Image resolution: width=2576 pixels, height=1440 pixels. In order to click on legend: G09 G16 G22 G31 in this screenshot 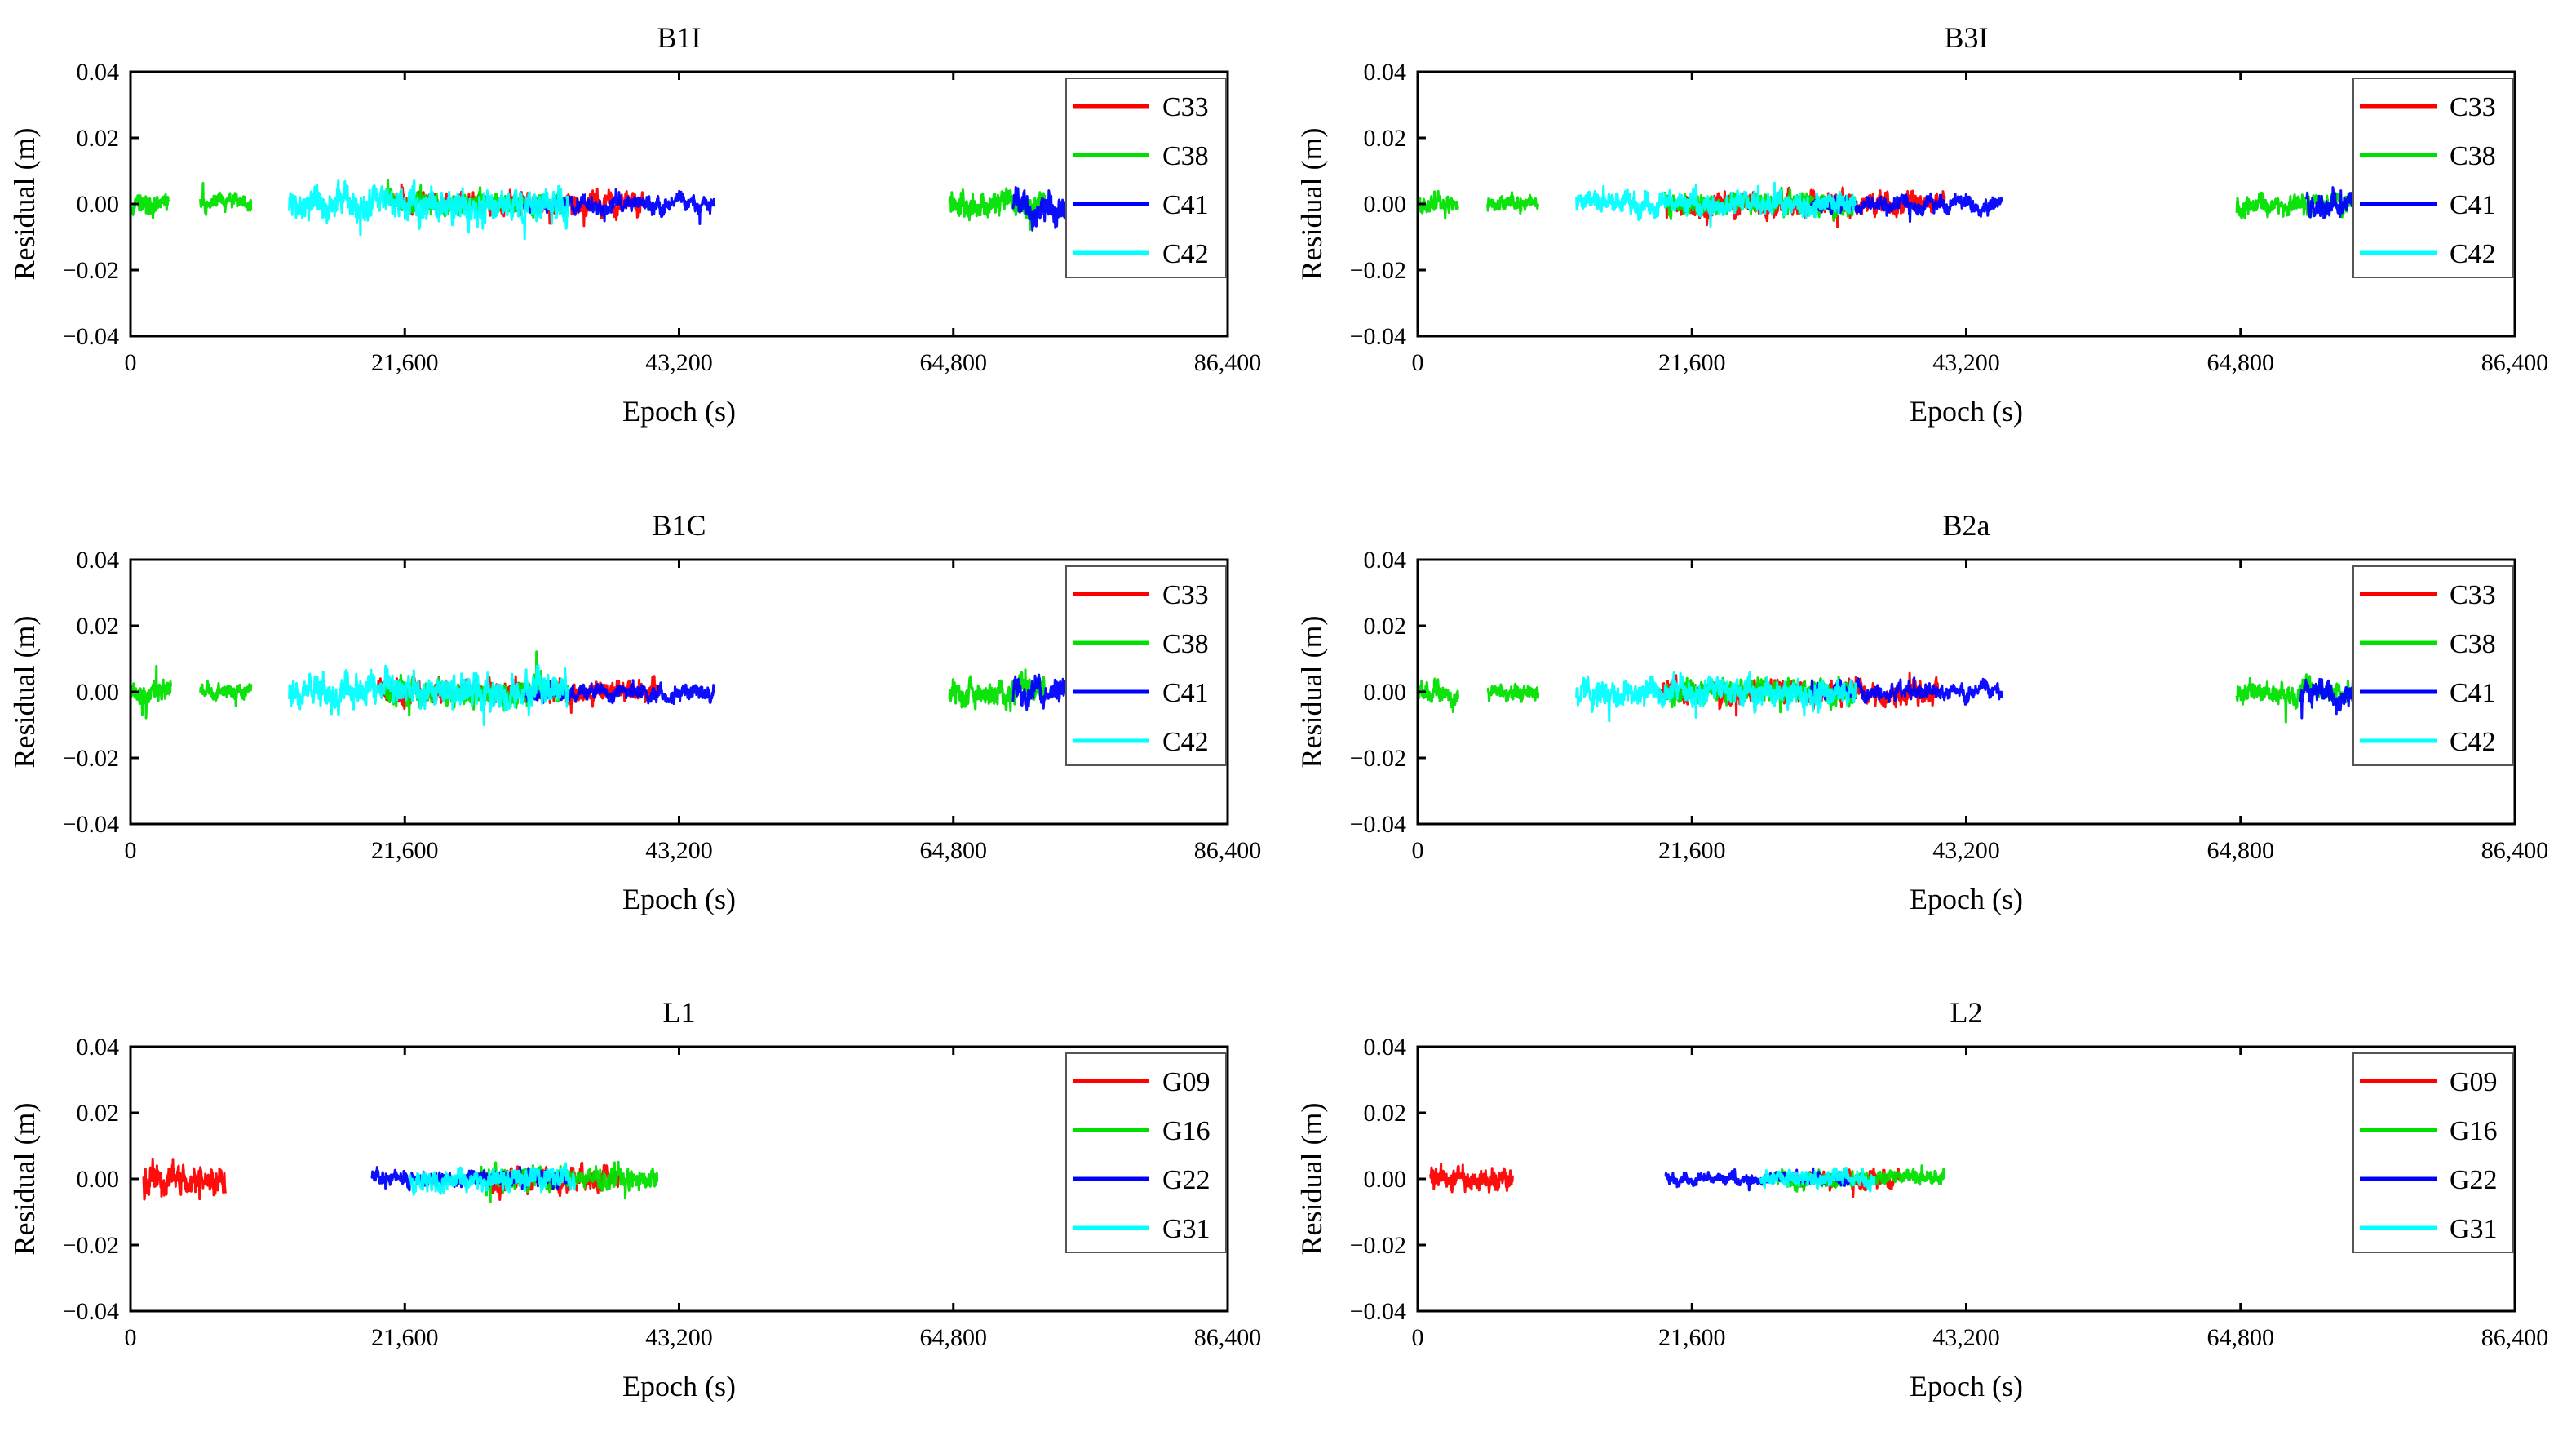, I will do `click(1146, 1152)`.